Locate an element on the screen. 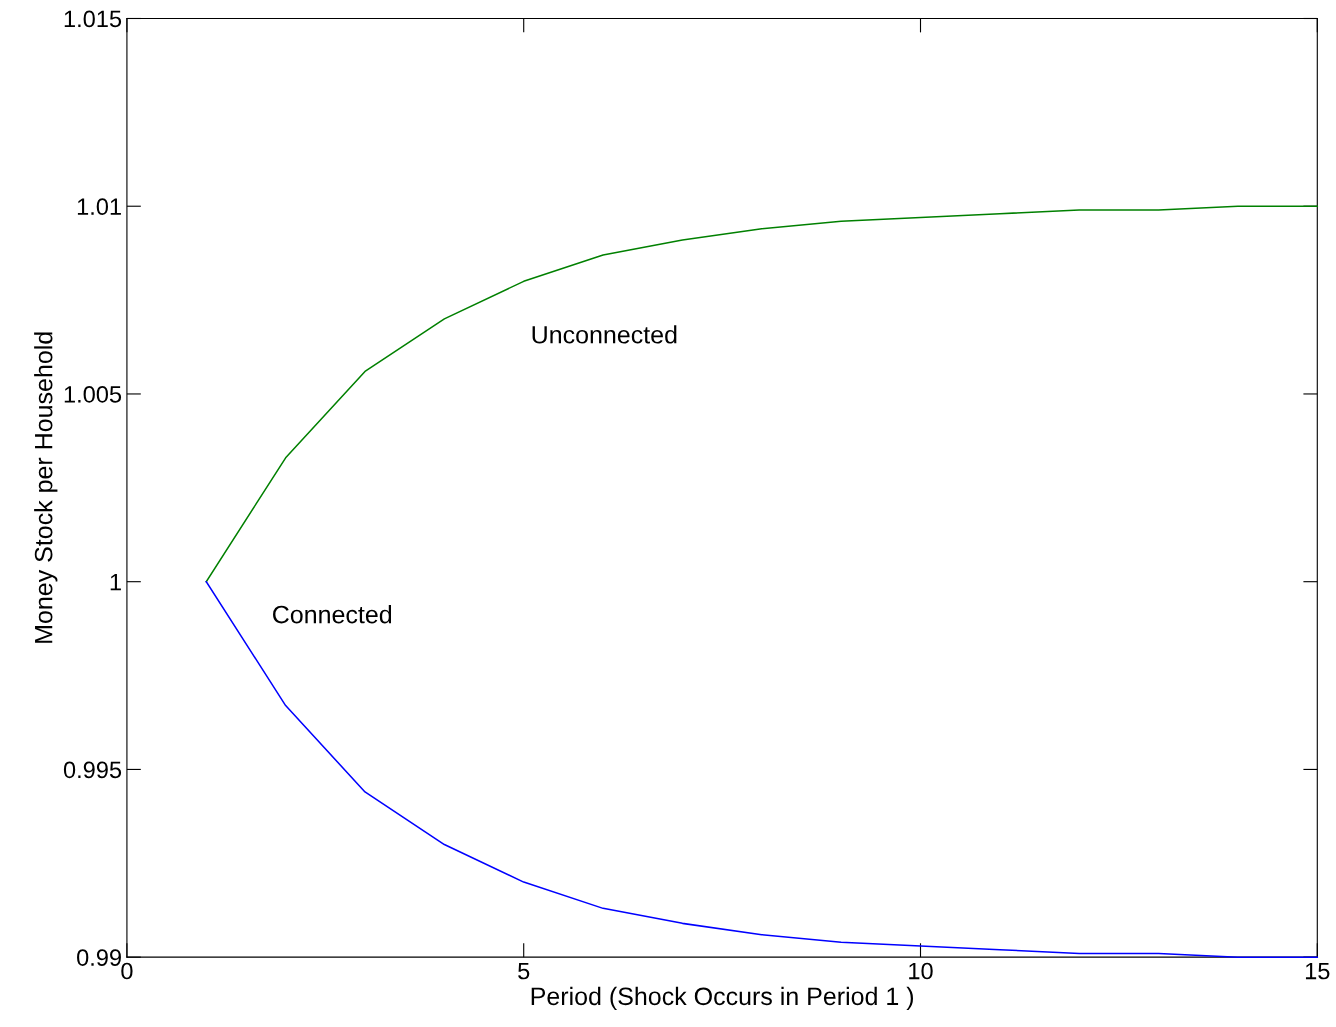 This screenshot has width=1336, height=1027. y-tick-label: 1.015 is located at coordinates (93, 19).